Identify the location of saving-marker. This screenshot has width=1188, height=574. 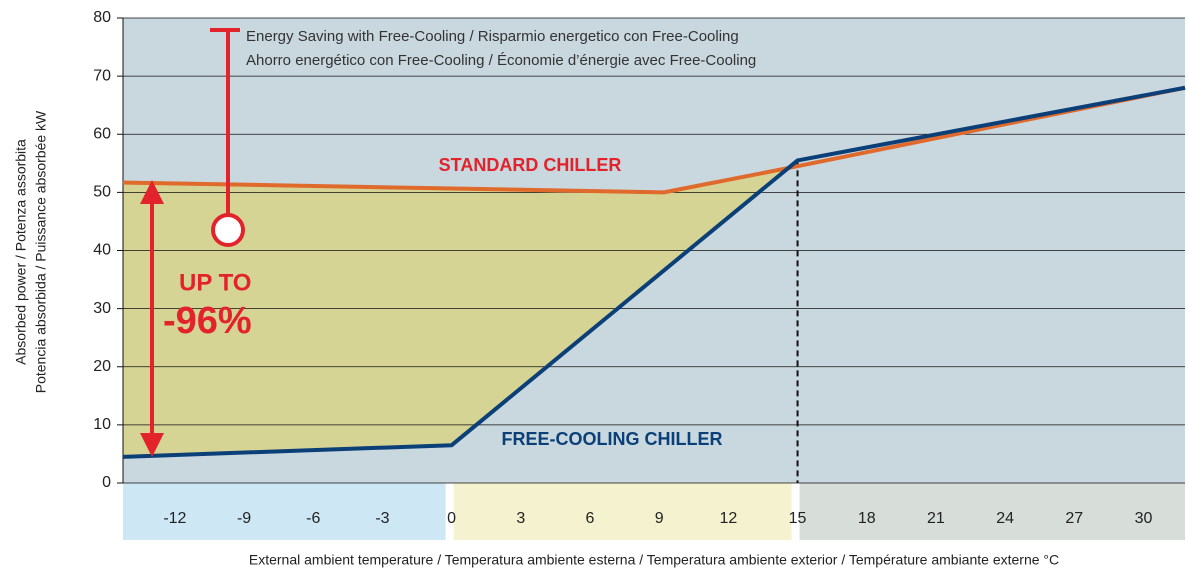
(228, 230).